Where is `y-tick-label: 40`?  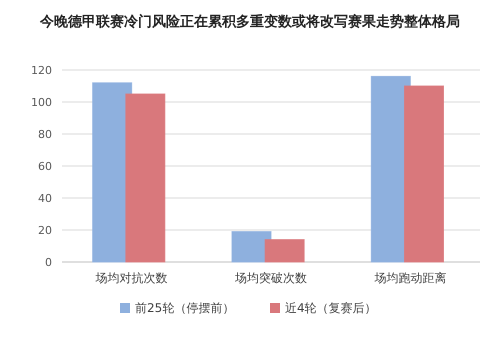
y-tick-label: 40 is located at coordinates (45, 198).